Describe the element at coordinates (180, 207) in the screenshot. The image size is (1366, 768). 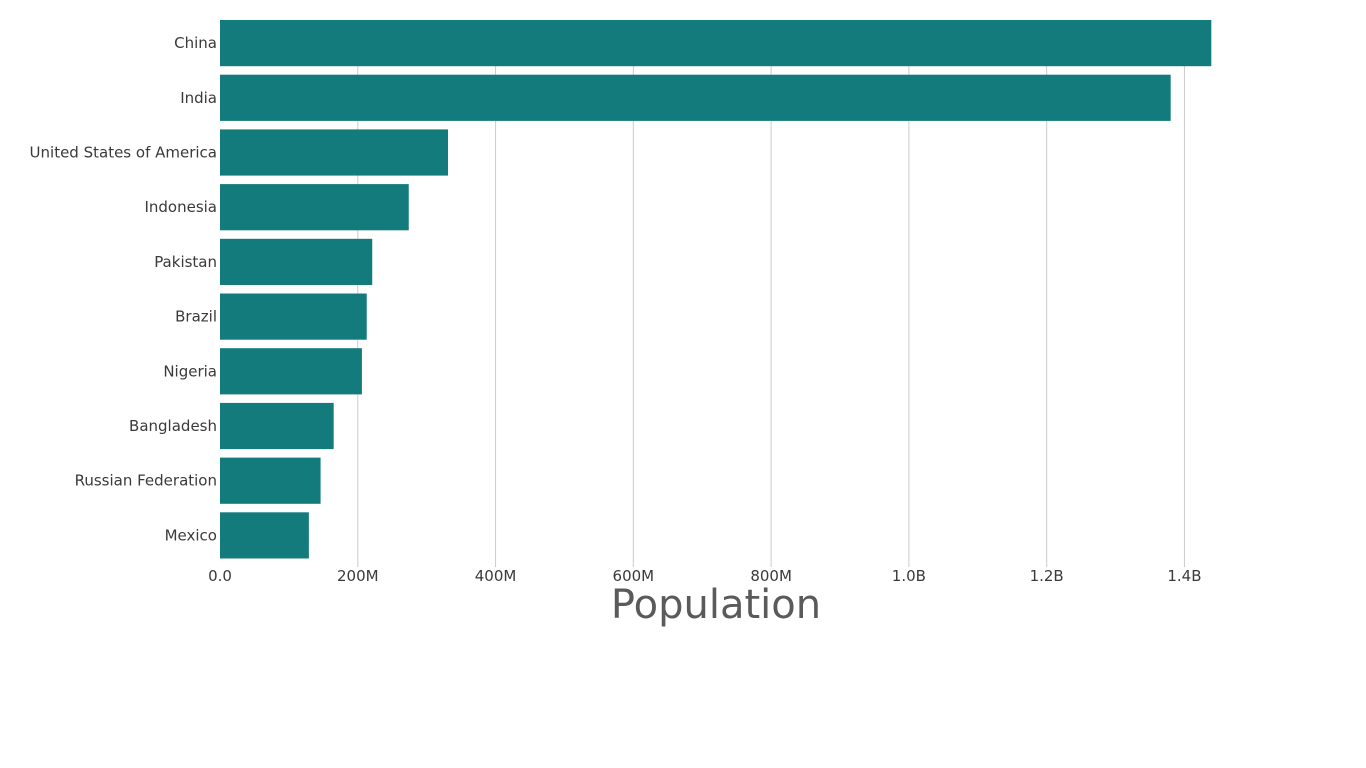
I see `category-label: Indonesia` at that location.